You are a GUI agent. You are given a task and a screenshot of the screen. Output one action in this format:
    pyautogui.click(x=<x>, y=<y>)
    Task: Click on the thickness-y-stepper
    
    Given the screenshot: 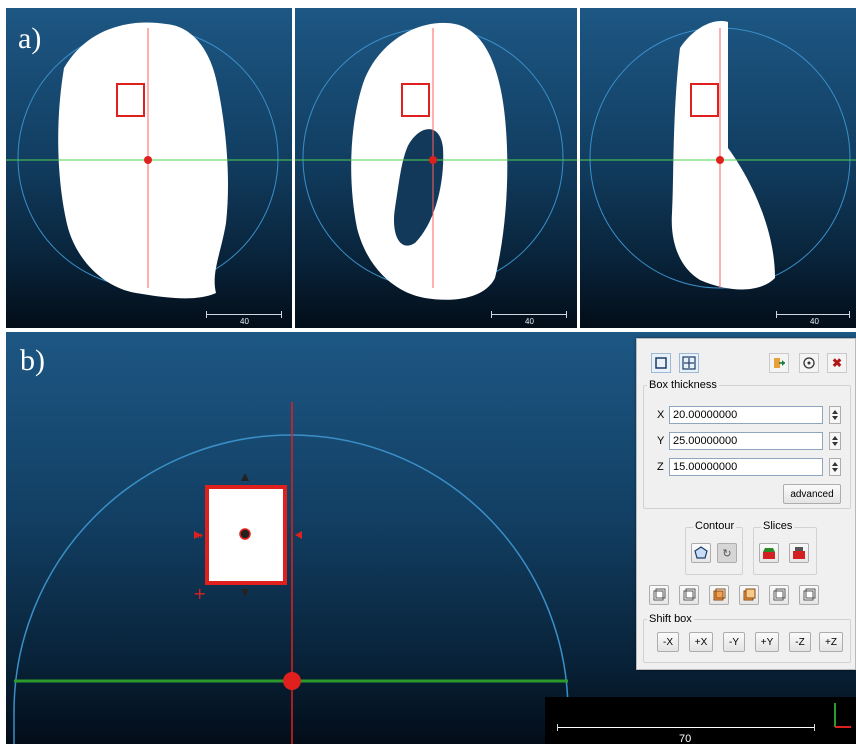 What is the action you would take?
    pyautogui.click(x=835, y=441)
    